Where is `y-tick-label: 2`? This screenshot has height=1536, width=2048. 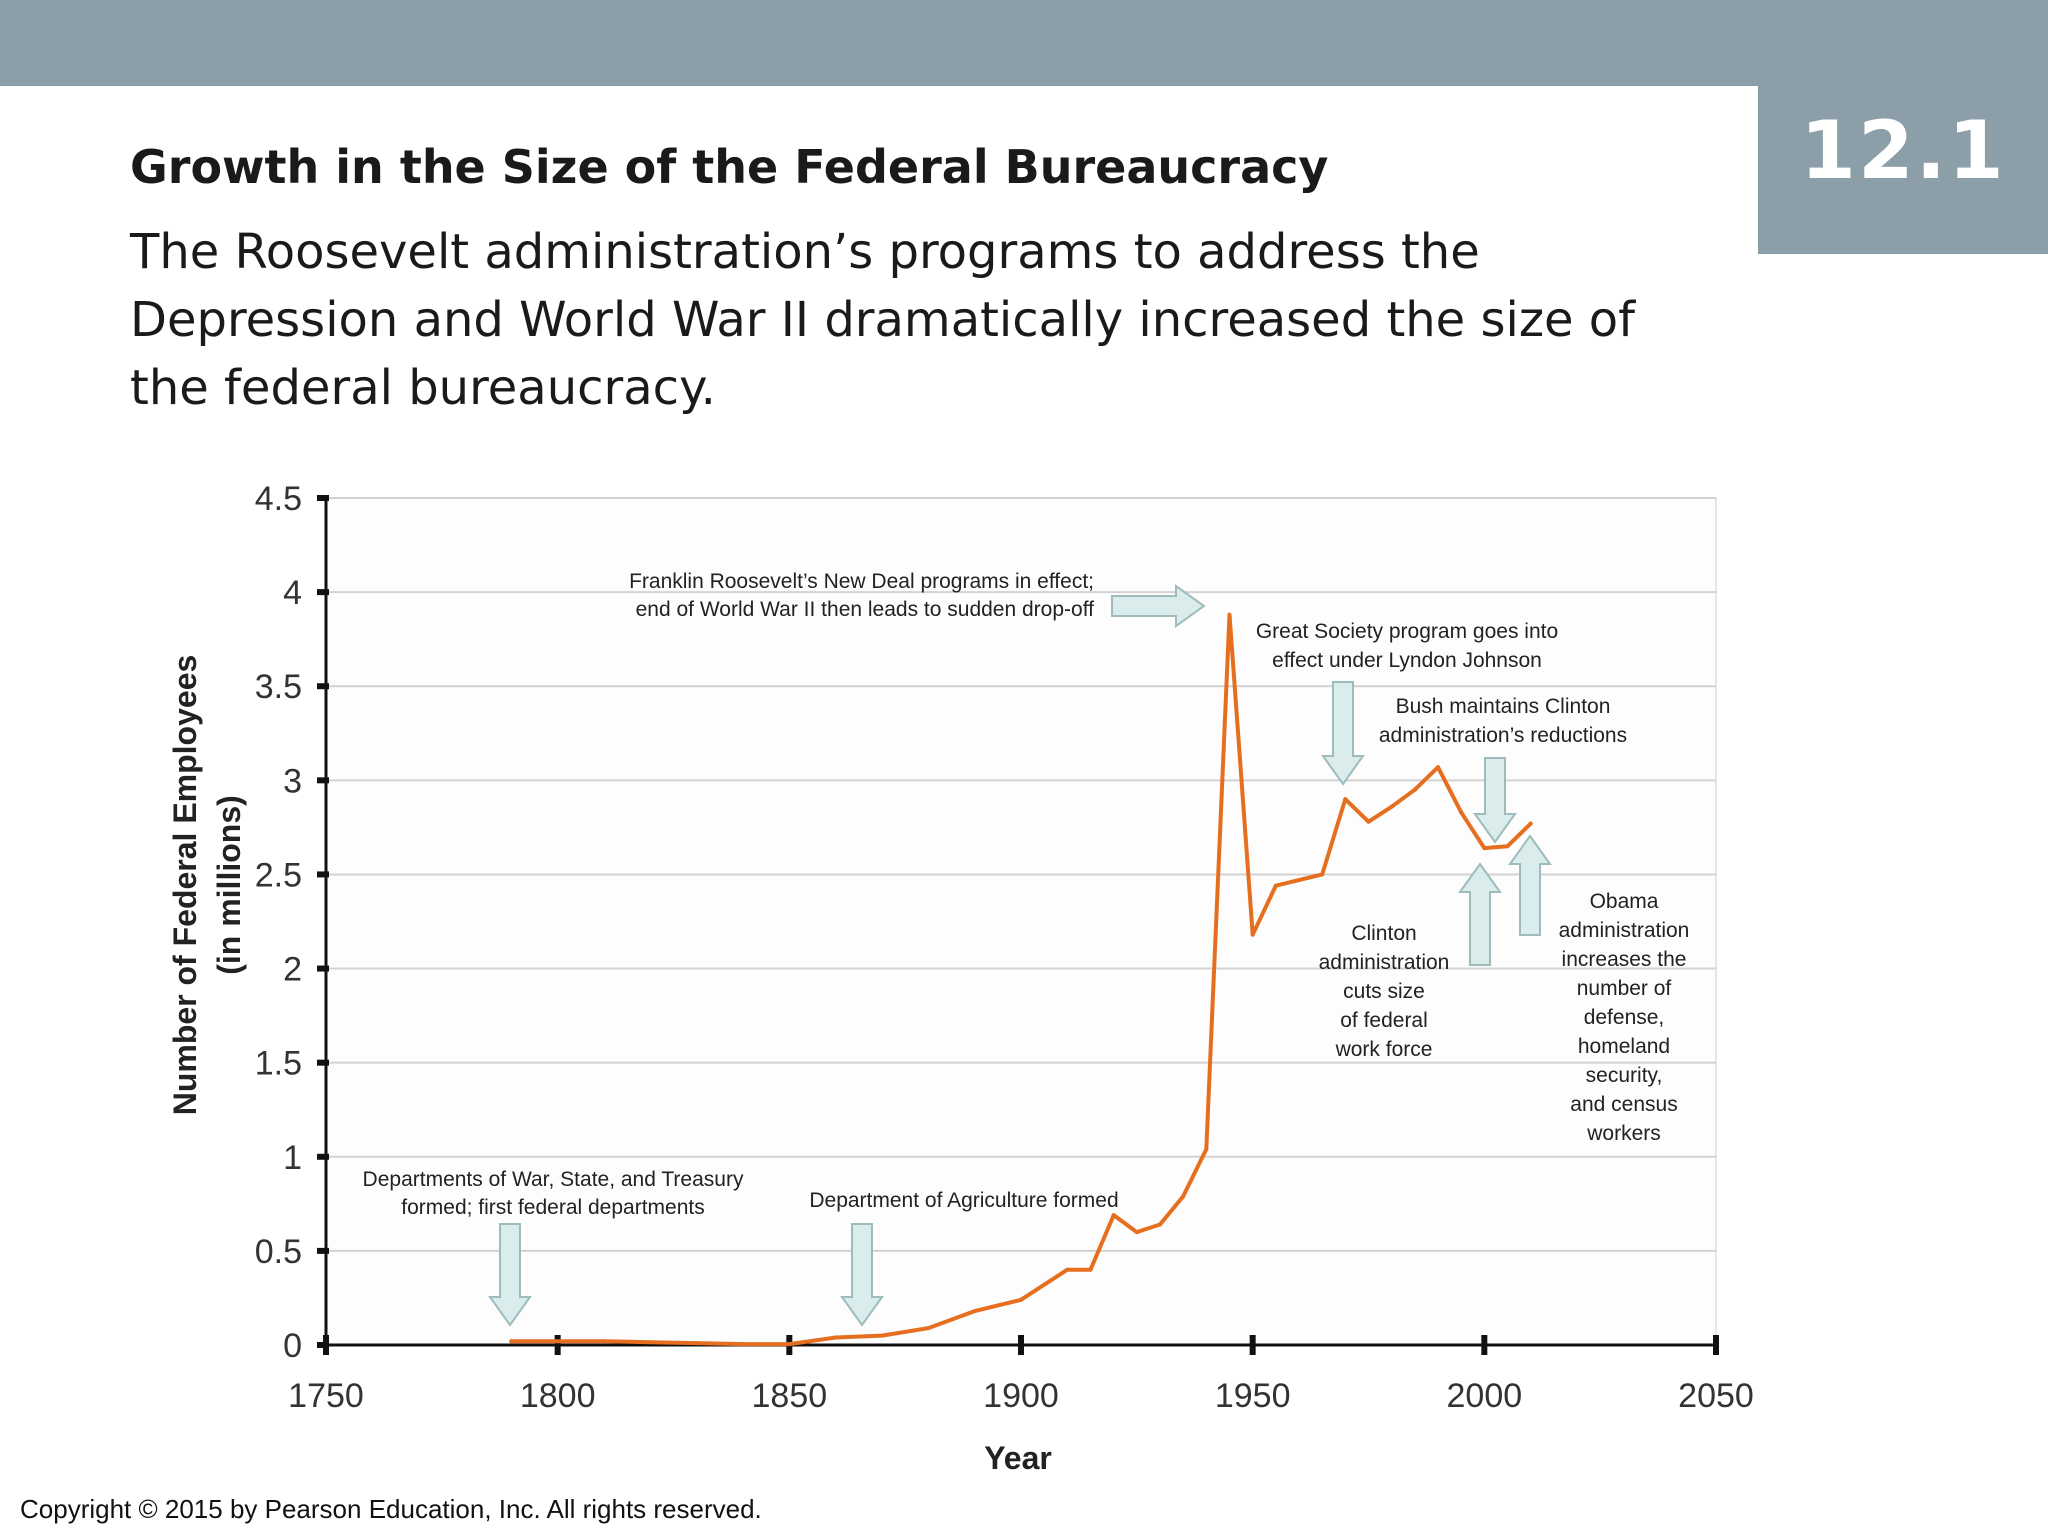
y-tick-label: 2 is located at coordinates (292, 970).